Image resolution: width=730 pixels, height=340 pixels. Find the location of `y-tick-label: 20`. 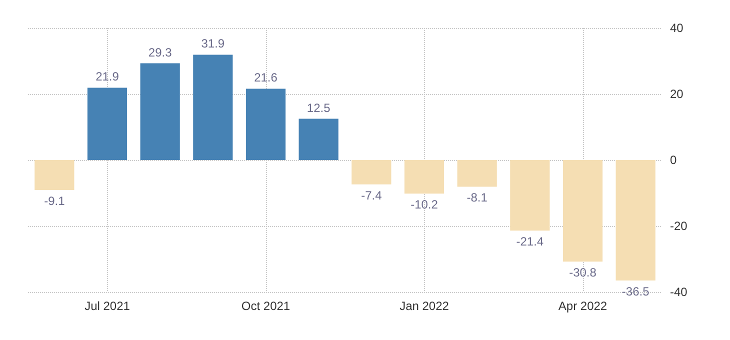

y-tick-label: 20 is located at coordinates (677, 94).